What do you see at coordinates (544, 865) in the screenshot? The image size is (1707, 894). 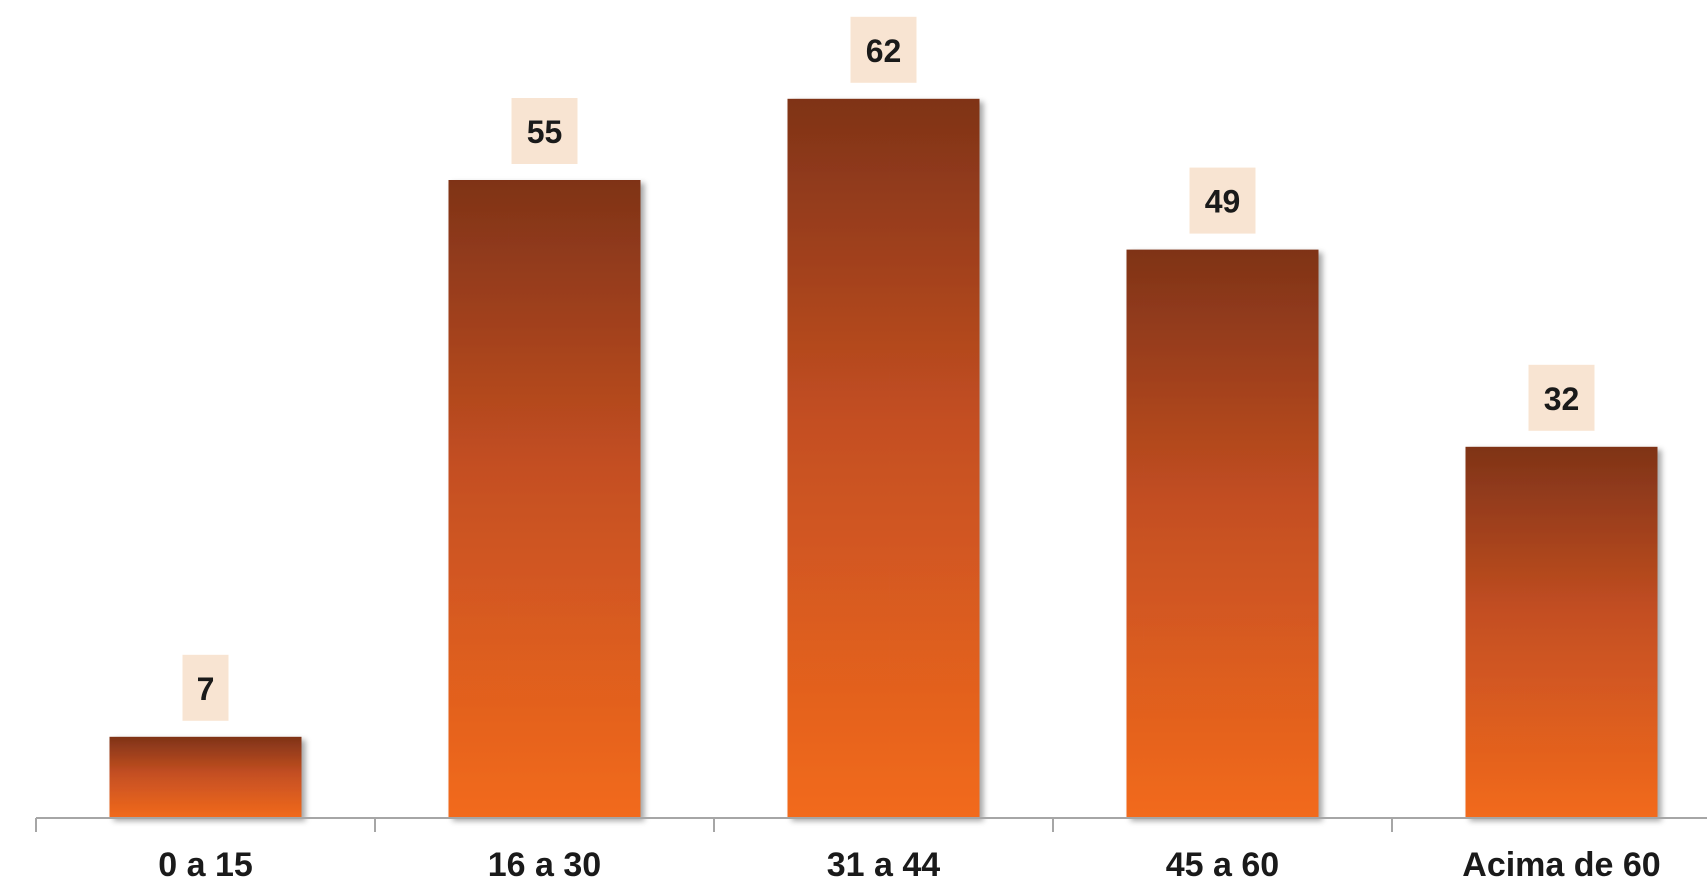 I see `x-tick-label-1: 16 a 30` at bounding box center [544, 865].